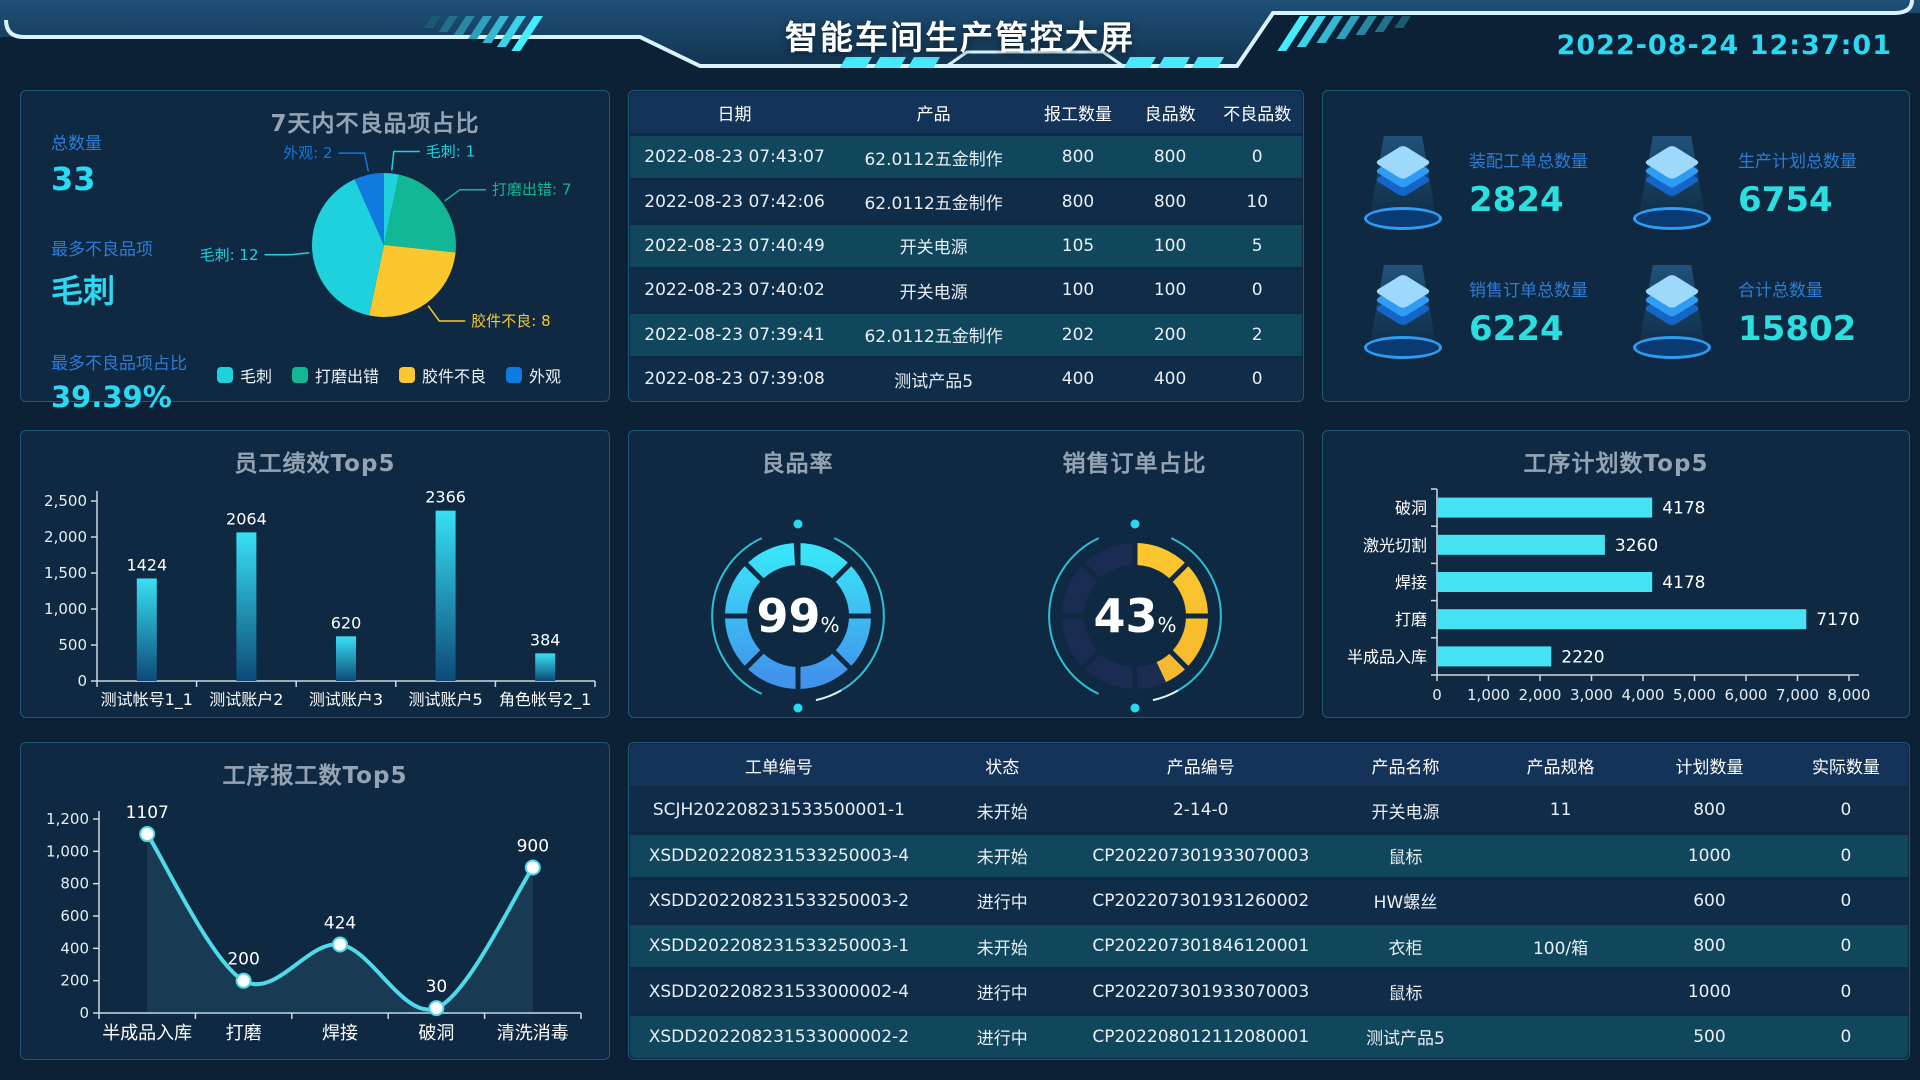 The width and height of the screenshot is (1920, 1080). What do you see at coordinates (778, 767) in the screenshot?
I see `column-header: 工单编号` at bounding box center [778, 767].